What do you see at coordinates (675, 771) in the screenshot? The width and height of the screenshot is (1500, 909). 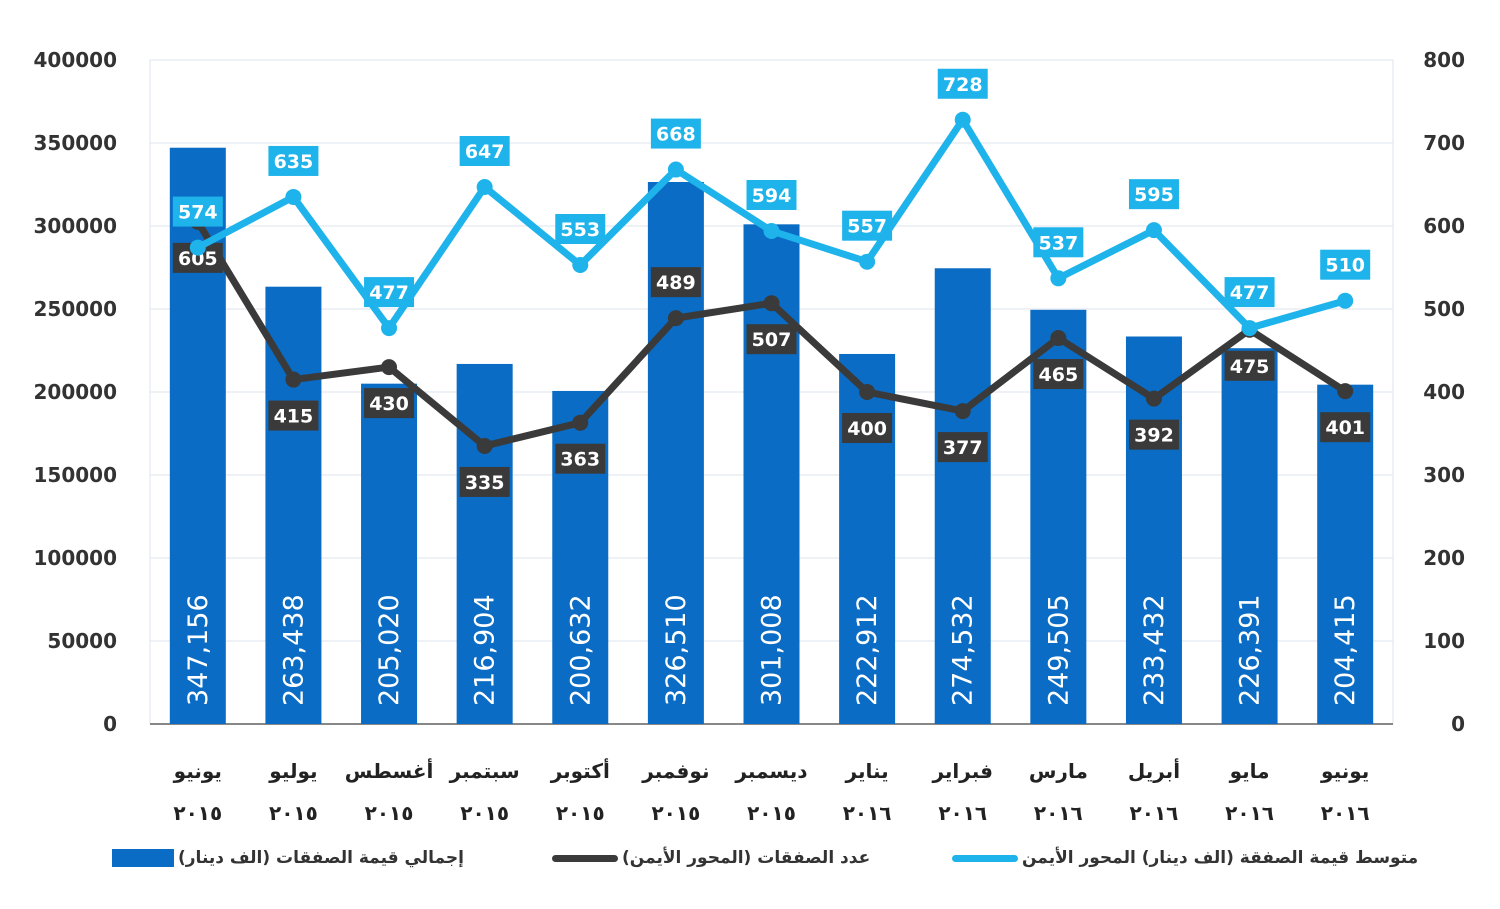 I see `x-tick-label: نوفمبر` at bounding box center [675, 771].